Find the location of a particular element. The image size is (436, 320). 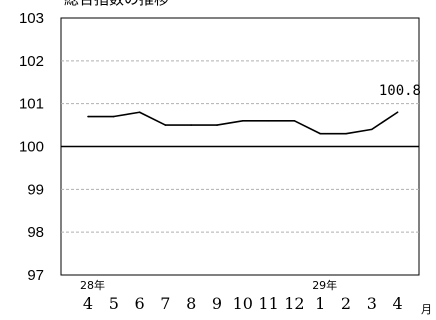

y-tick-label: 101 is located at coordinates (31, 104).